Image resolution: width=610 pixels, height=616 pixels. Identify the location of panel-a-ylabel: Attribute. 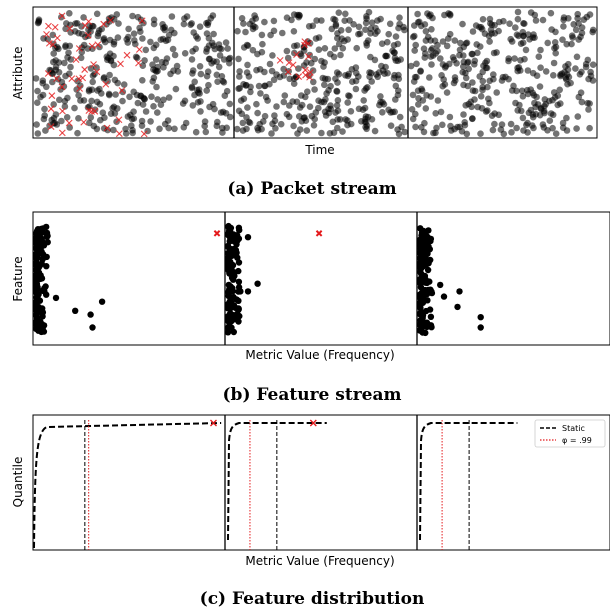
(18, 73).